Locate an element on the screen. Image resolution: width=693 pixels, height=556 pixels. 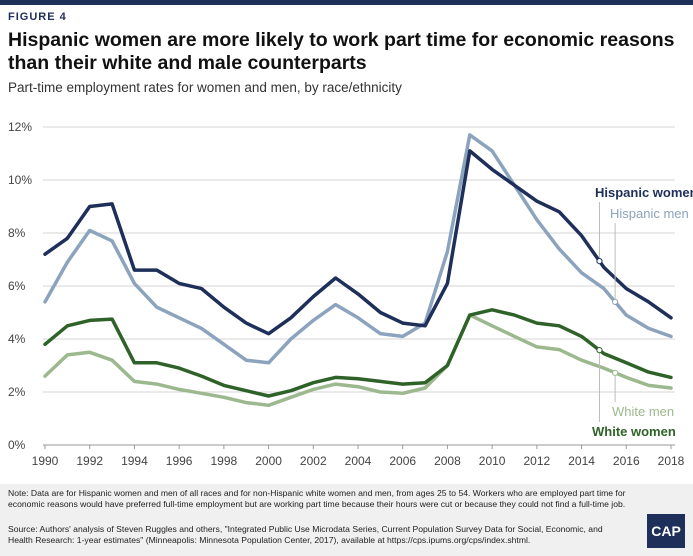
x-tick-label: 2016 is located at coordinates (626, 461).